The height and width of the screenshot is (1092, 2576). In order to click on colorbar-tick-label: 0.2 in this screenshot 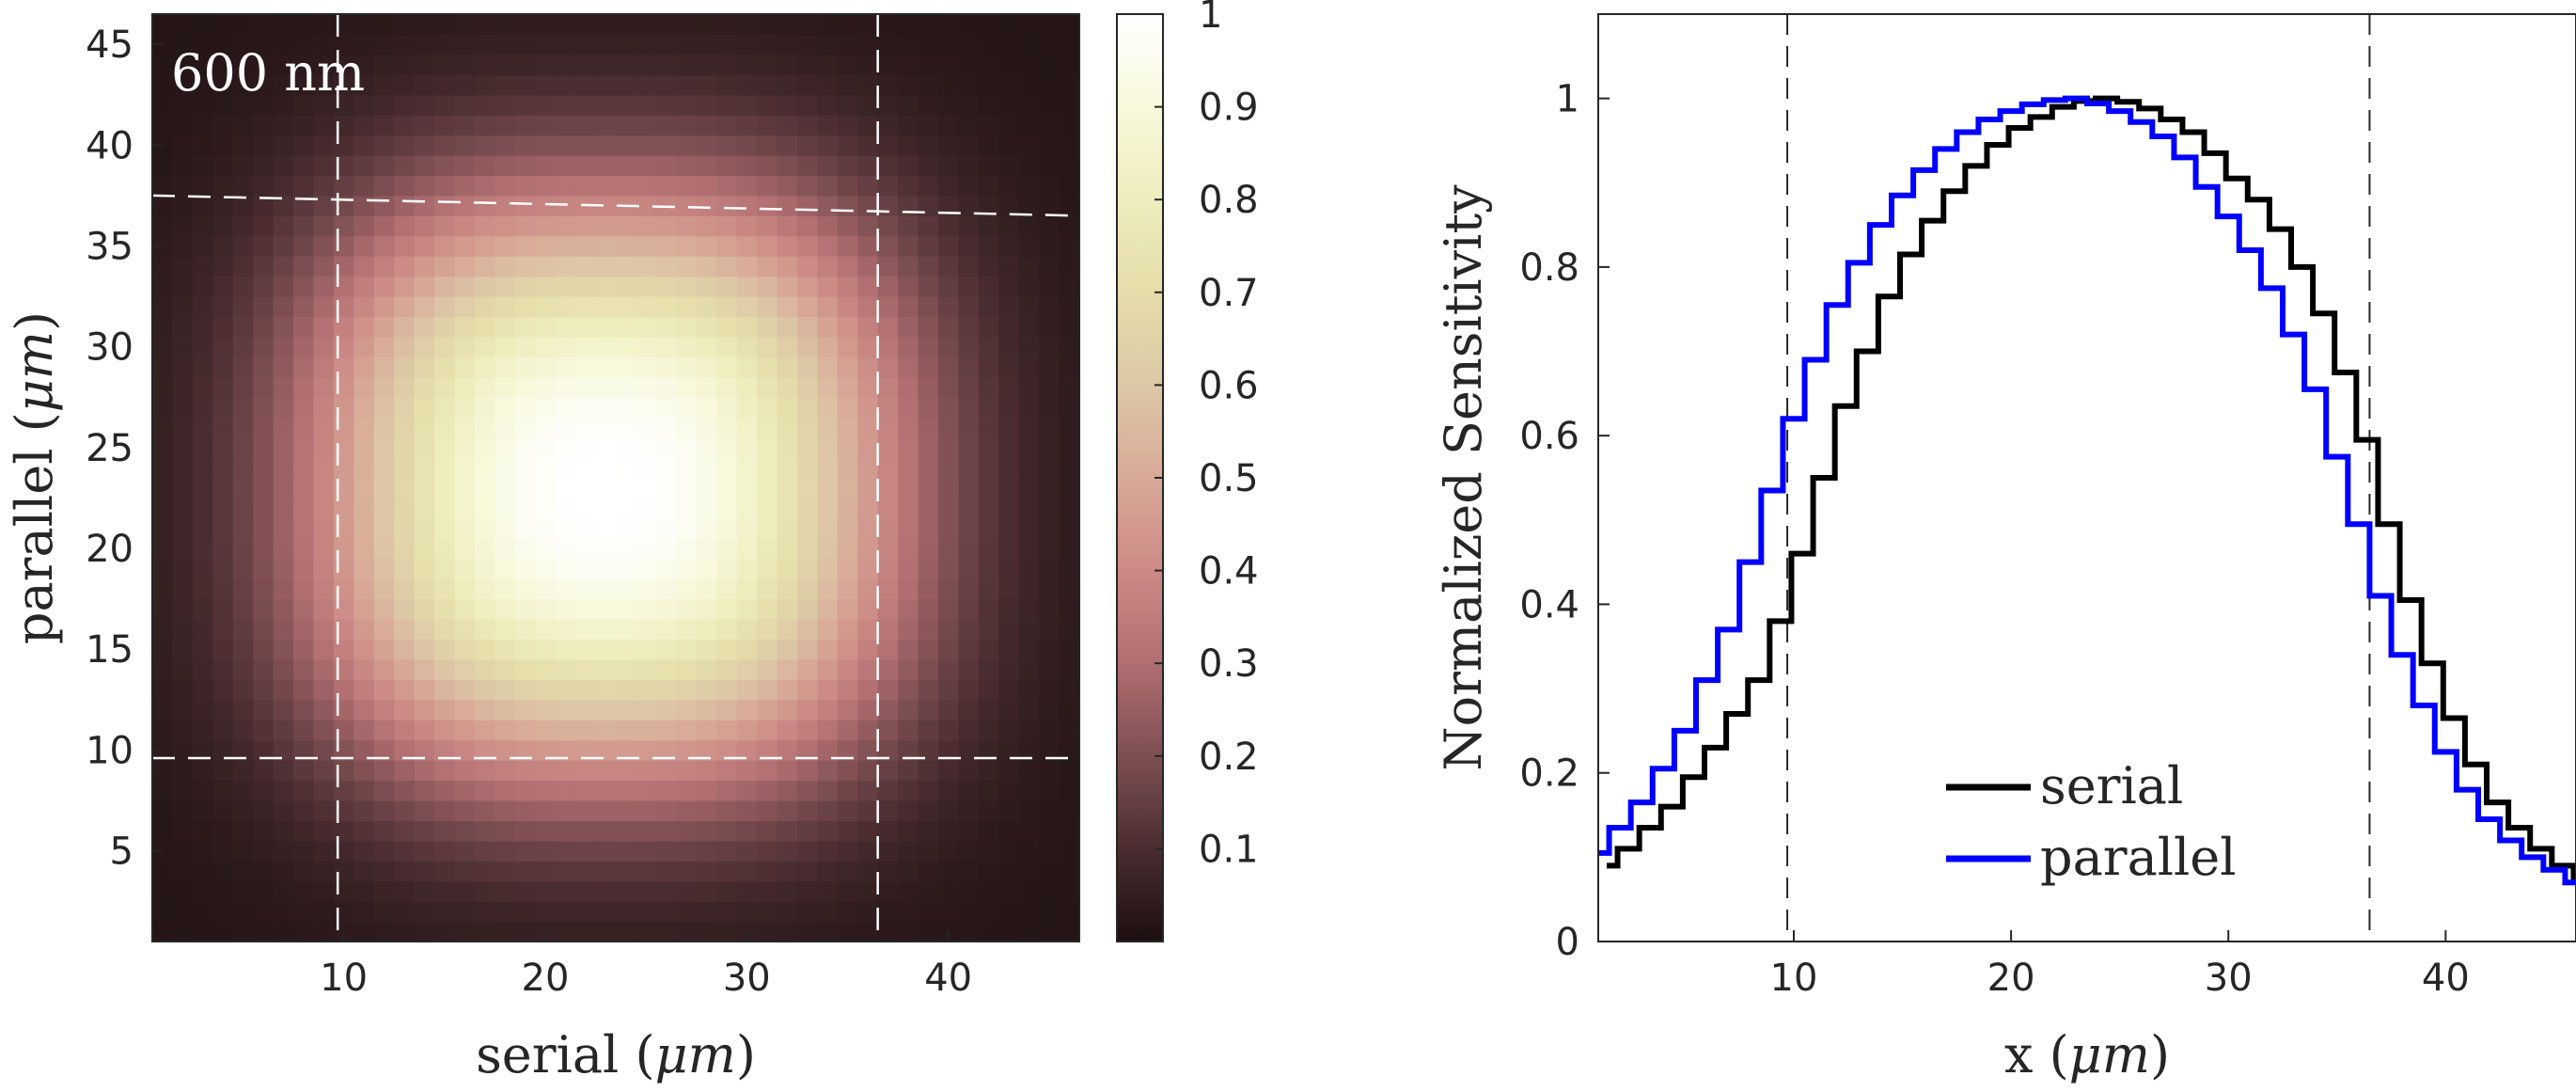, I will do `click(1229, 757)`.